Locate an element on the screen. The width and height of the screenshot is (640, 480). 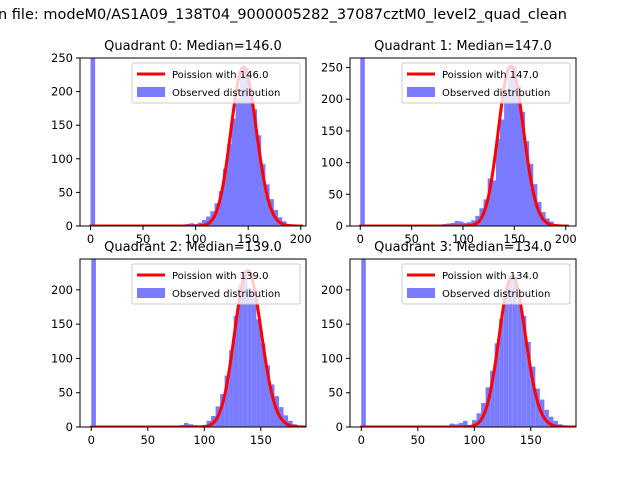
legend-line-label: Poission with 139.0 is located at coordinates (220, 276).